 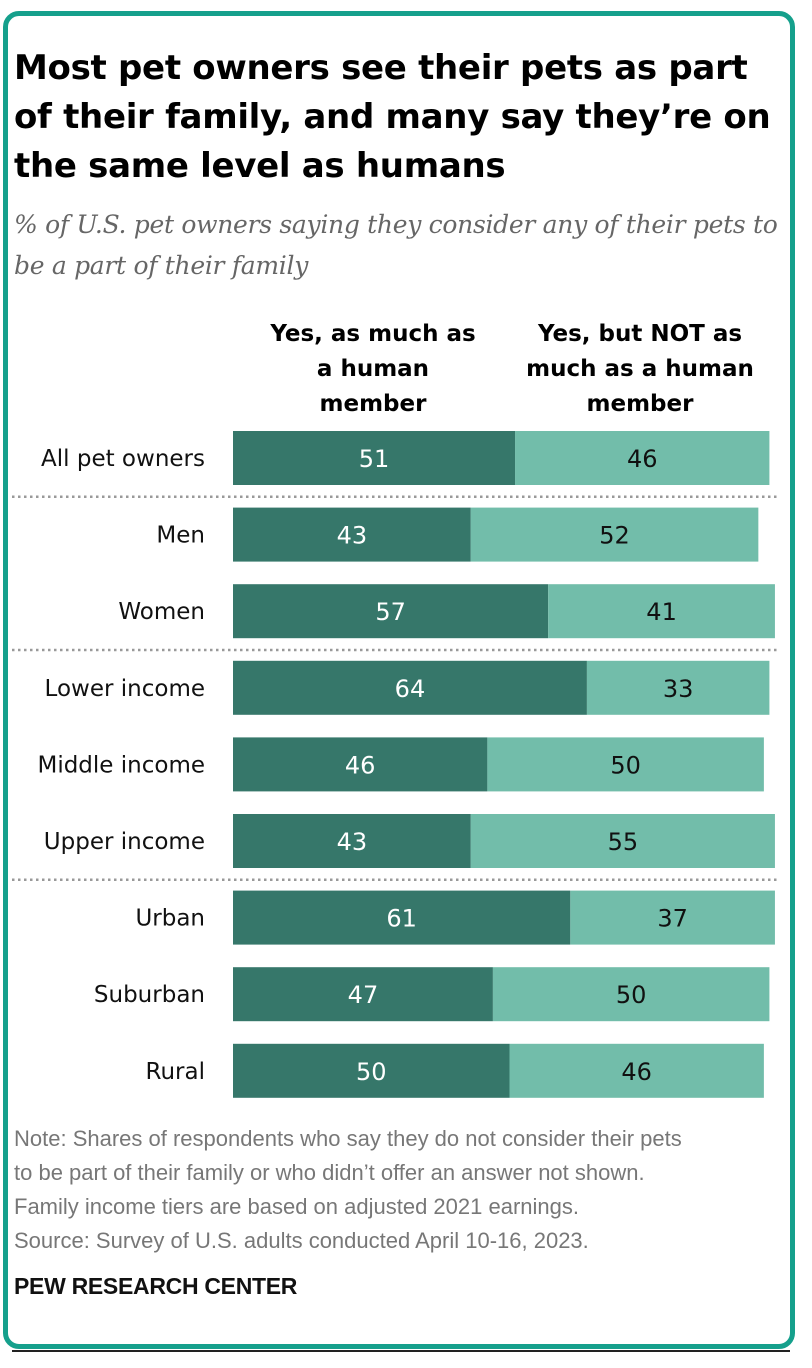 What do you see at coordinates (123, 459) in the screenshot?
I see `category-label-all-pet-owners: All pet owners` at bounding box center [123, 459].